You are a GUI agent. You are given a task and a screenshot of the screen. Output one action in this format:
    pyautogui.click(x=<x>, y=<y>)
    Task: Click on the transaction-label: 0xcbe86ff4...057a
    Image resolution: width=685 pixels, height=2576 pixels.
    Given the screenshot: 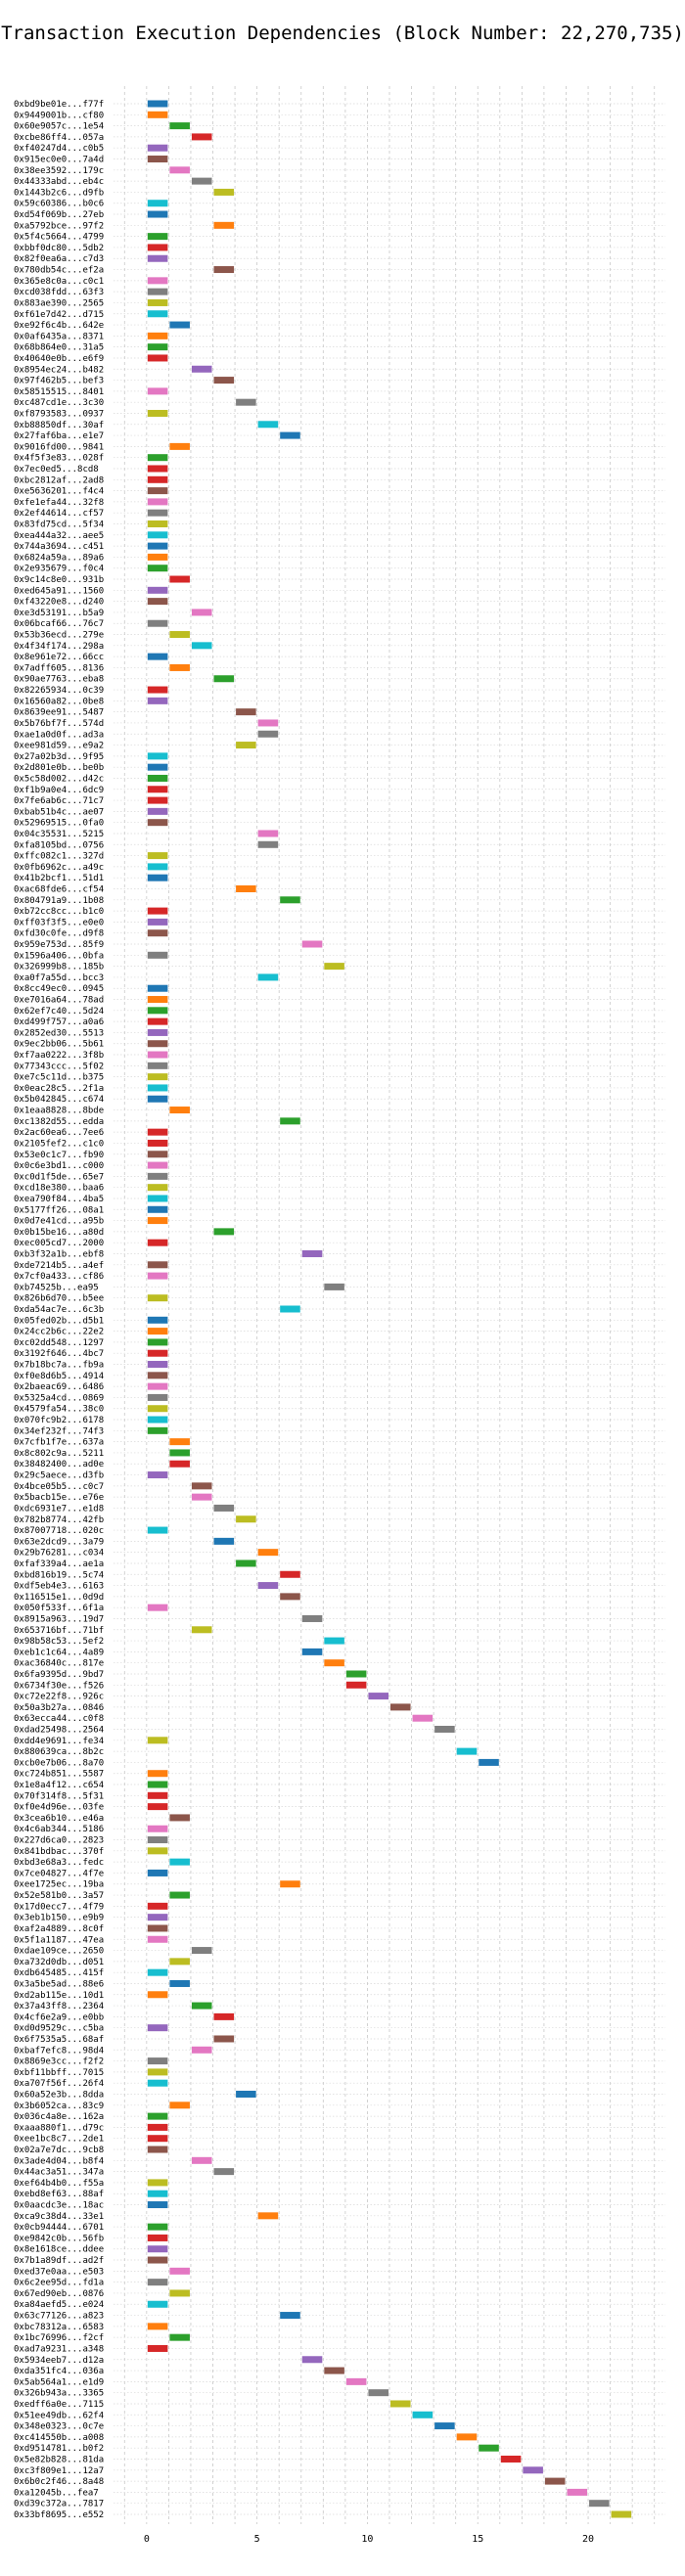 What is the action you would take?
    pyautogui.click(x=59, y=138)
    